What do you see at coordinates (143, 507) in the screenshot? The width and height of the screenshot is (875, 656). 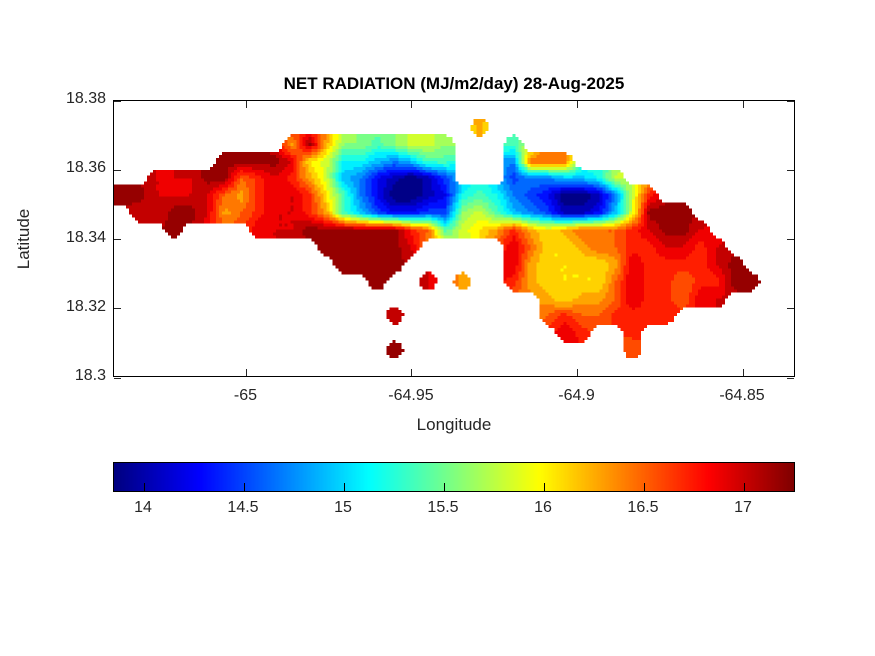 I see `colorbar-tick-label: 14` at bounding box center [143, 507].